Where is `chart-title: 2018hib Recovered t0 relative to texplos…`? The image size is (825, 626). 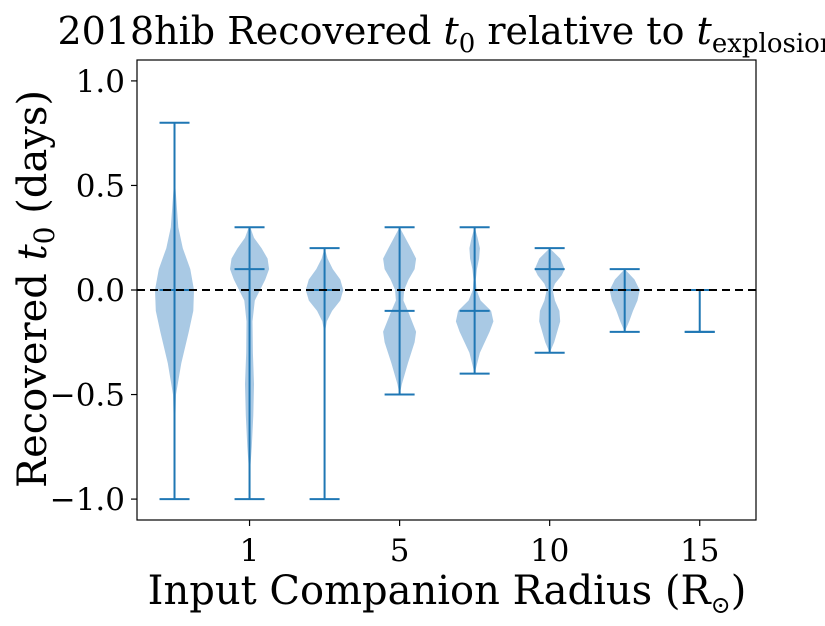
chart-title: 2018hib Recovered t0 relative to texplos… is located at coordinates (441, 34).